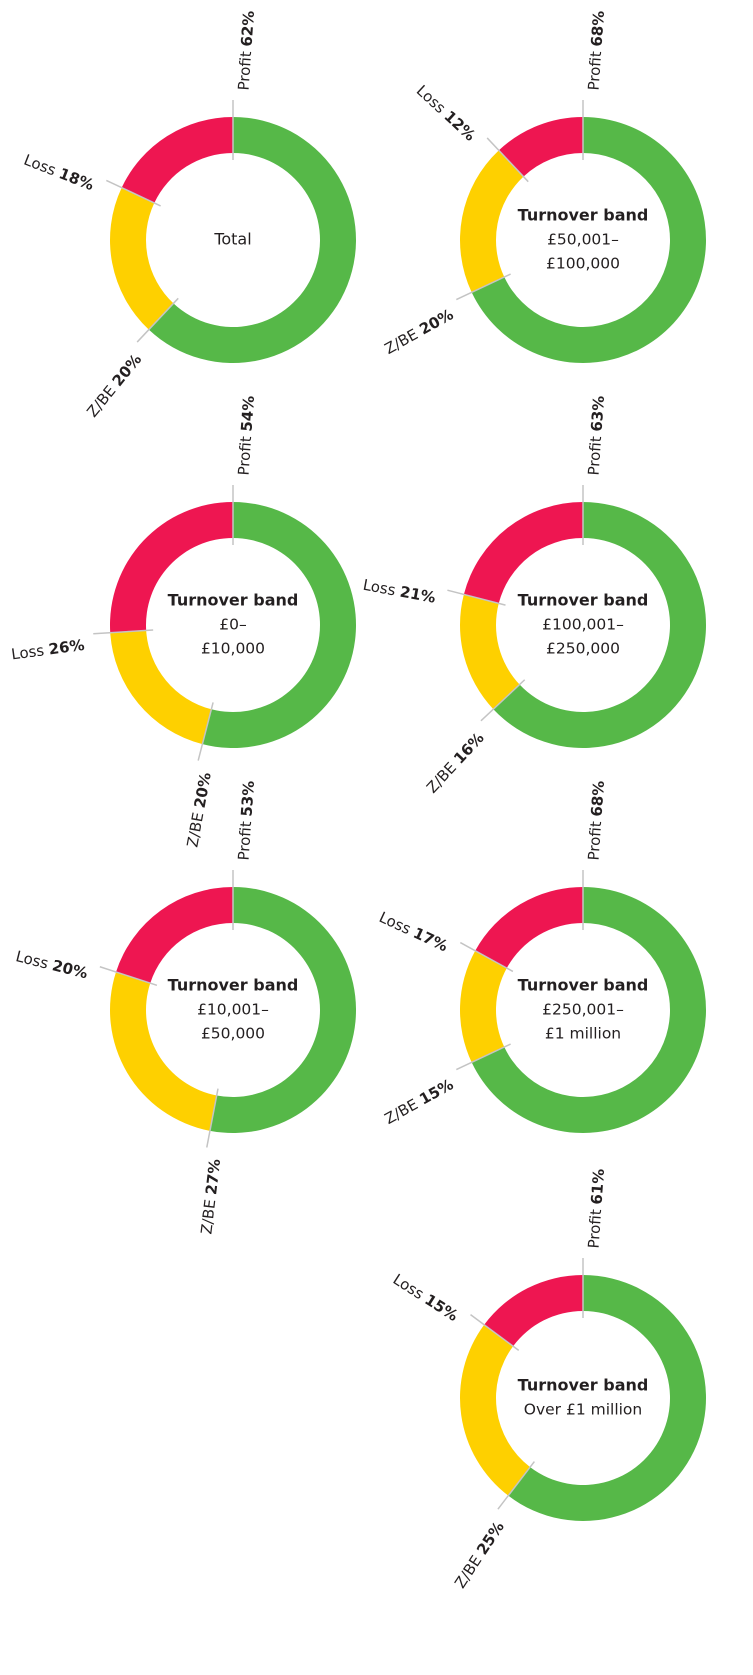  What do you see at coordinates (597, 1186) in the screenshot?
I see `segment-label-value: 61%` at bounding box center [597, 1186].